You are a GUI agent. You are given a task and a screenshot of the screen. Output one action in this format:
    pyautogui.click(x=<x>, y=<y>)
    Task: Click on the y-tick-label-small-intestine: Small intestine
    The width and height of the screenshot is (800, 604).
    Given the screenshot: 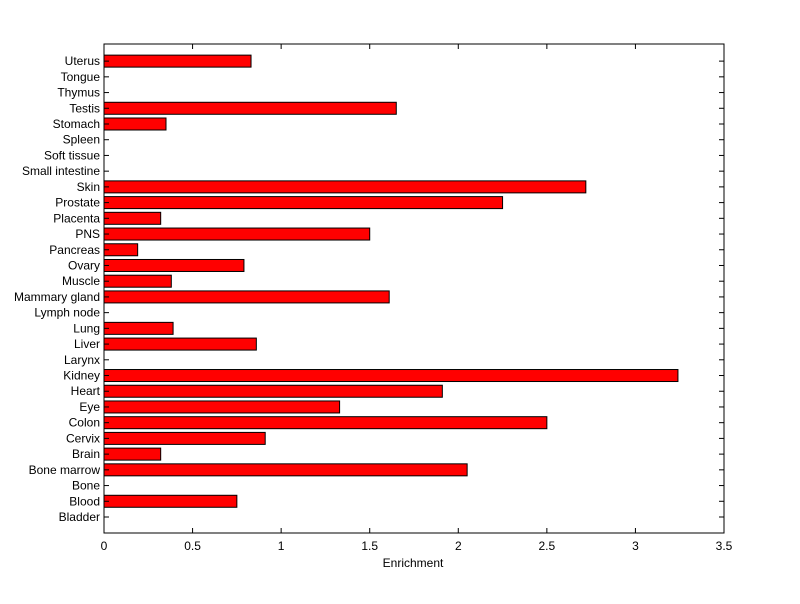 What is the action you would take?
    pyautogui.click(x=61, y=171)
    